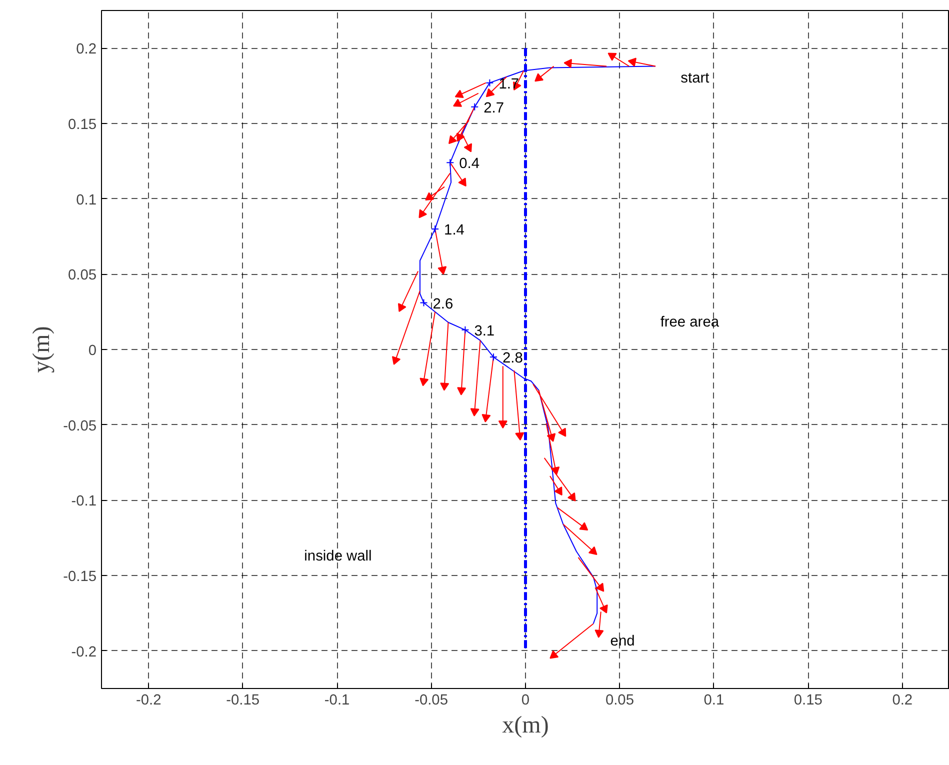 This screenshot has height=765, width=949. What do you see at coordinates (525, 700) in the screenshot?
I see `x-tick-label: 0` at bounding box center [525, 700].